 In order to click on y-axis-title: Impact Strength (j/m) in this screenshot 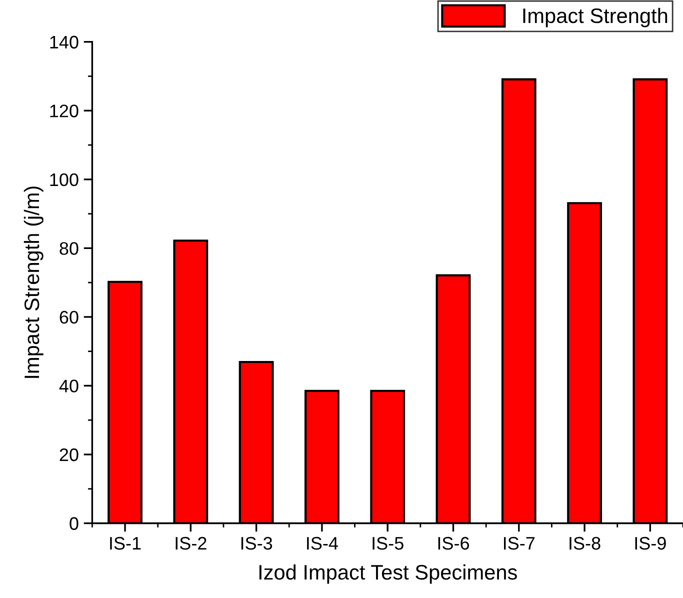, I will do `click(34, 282)`.